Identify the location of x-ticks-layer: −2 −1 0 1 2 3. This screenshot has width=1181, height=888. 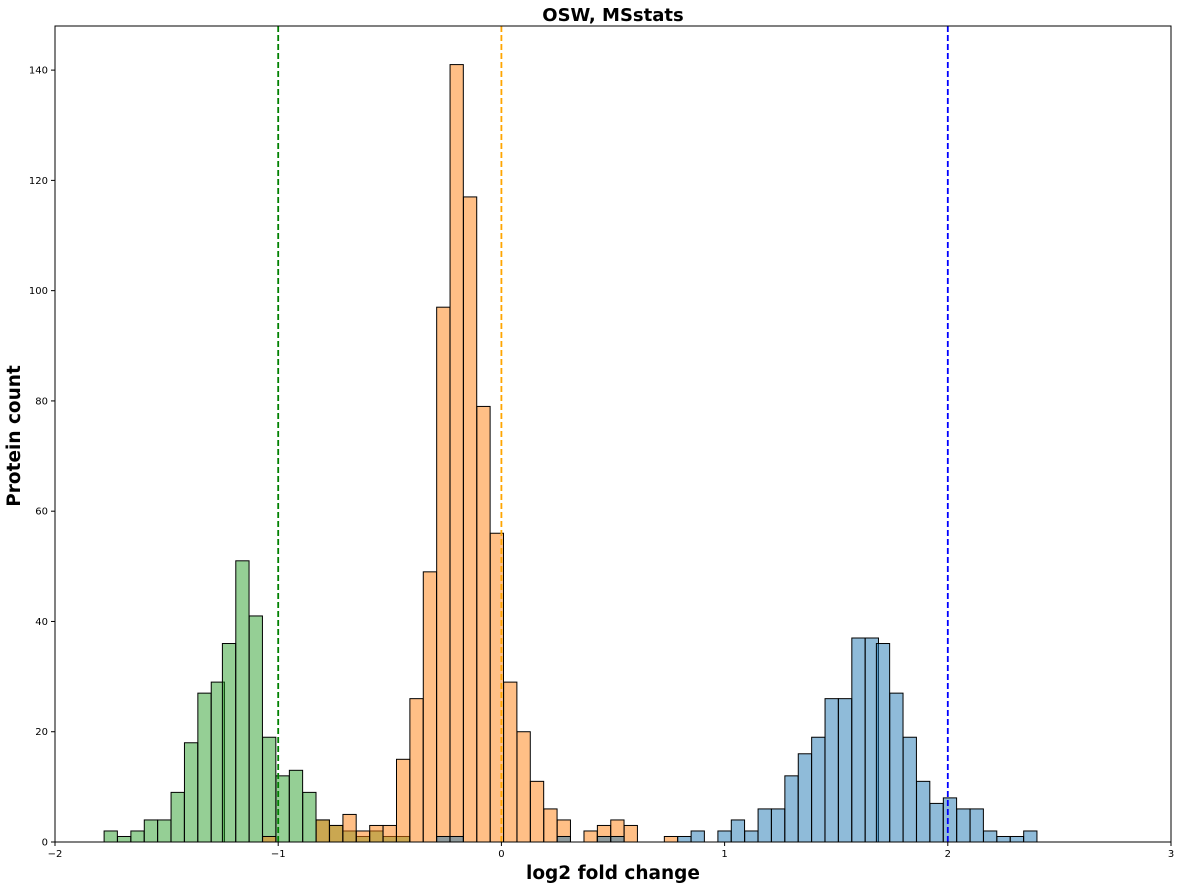
(611, 851).